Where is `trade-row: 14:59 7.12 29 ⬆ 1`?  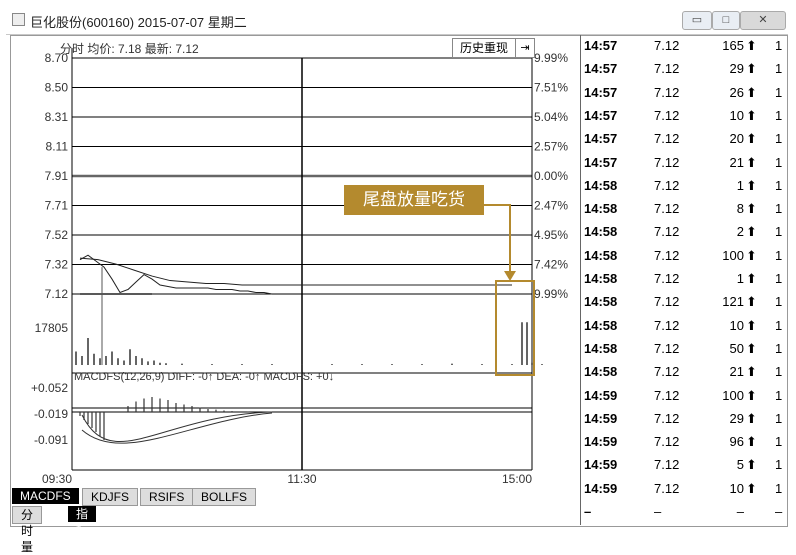 trade-row: 14:59 7.12 29 ⬆ 1 is located at coordinates (682, 422).